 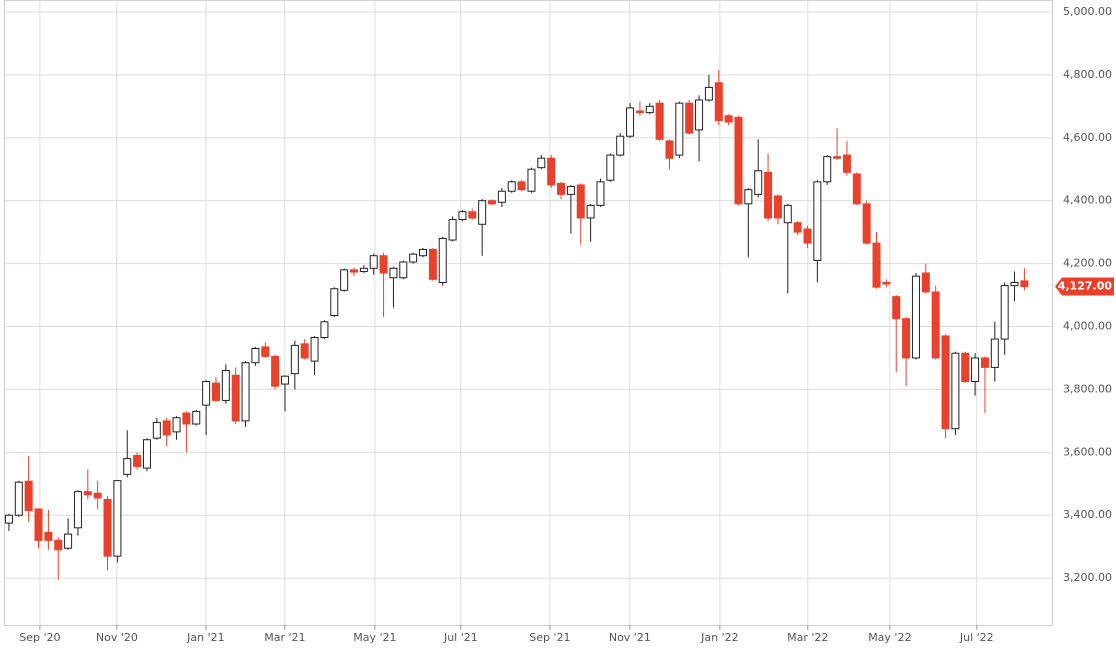 I want to click on x-tick-label: Jan '21, so click(x=205, y=637).